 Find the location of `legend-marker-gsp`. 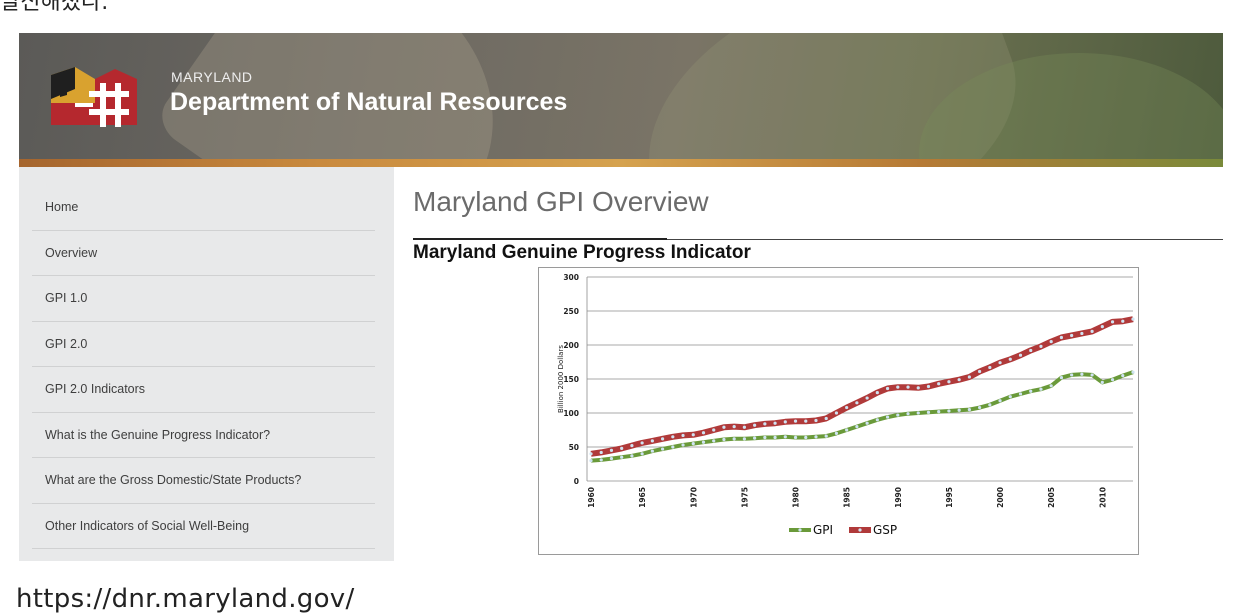

legend-marker-gsp is located at coordinates (860, 530).